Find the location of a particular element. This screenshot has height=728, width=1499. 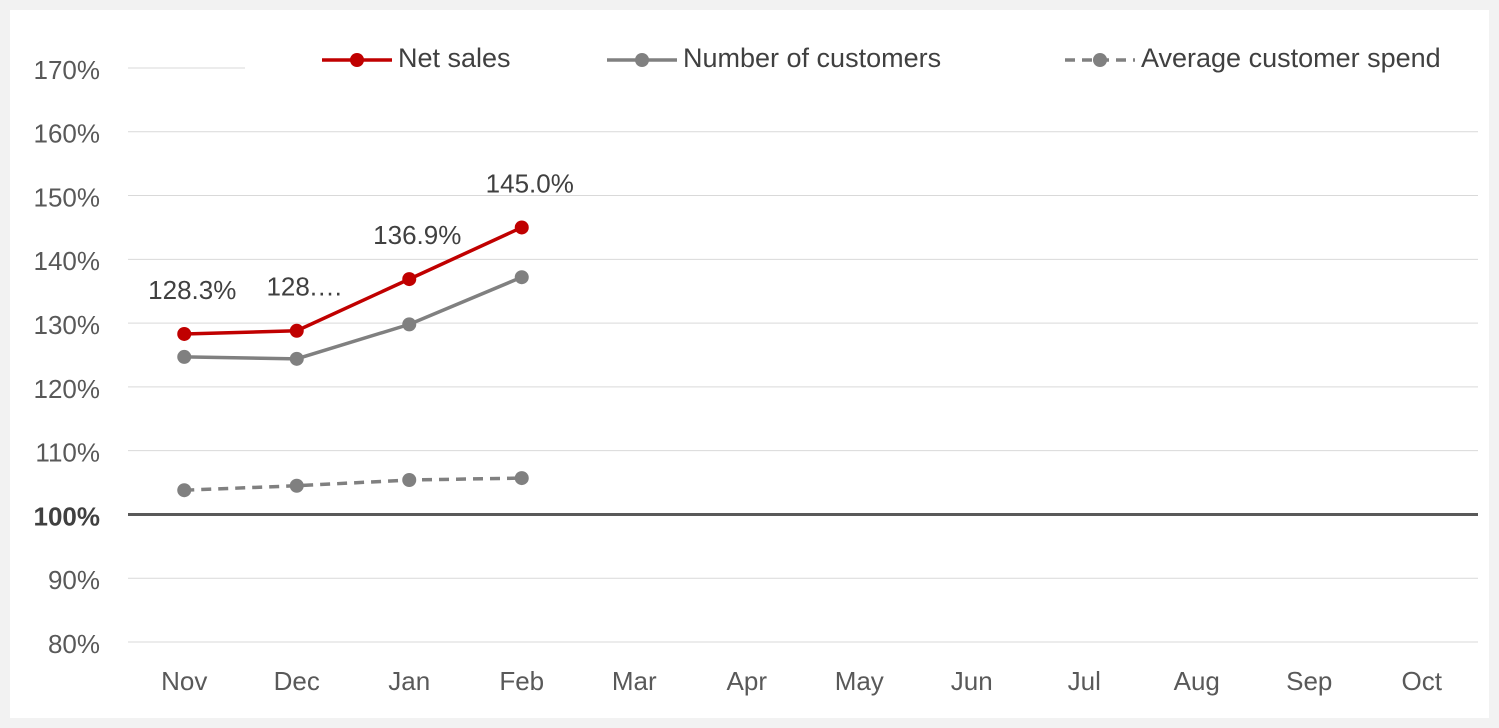

x-tick-label: Oct is located at coordinates (1422, 681).